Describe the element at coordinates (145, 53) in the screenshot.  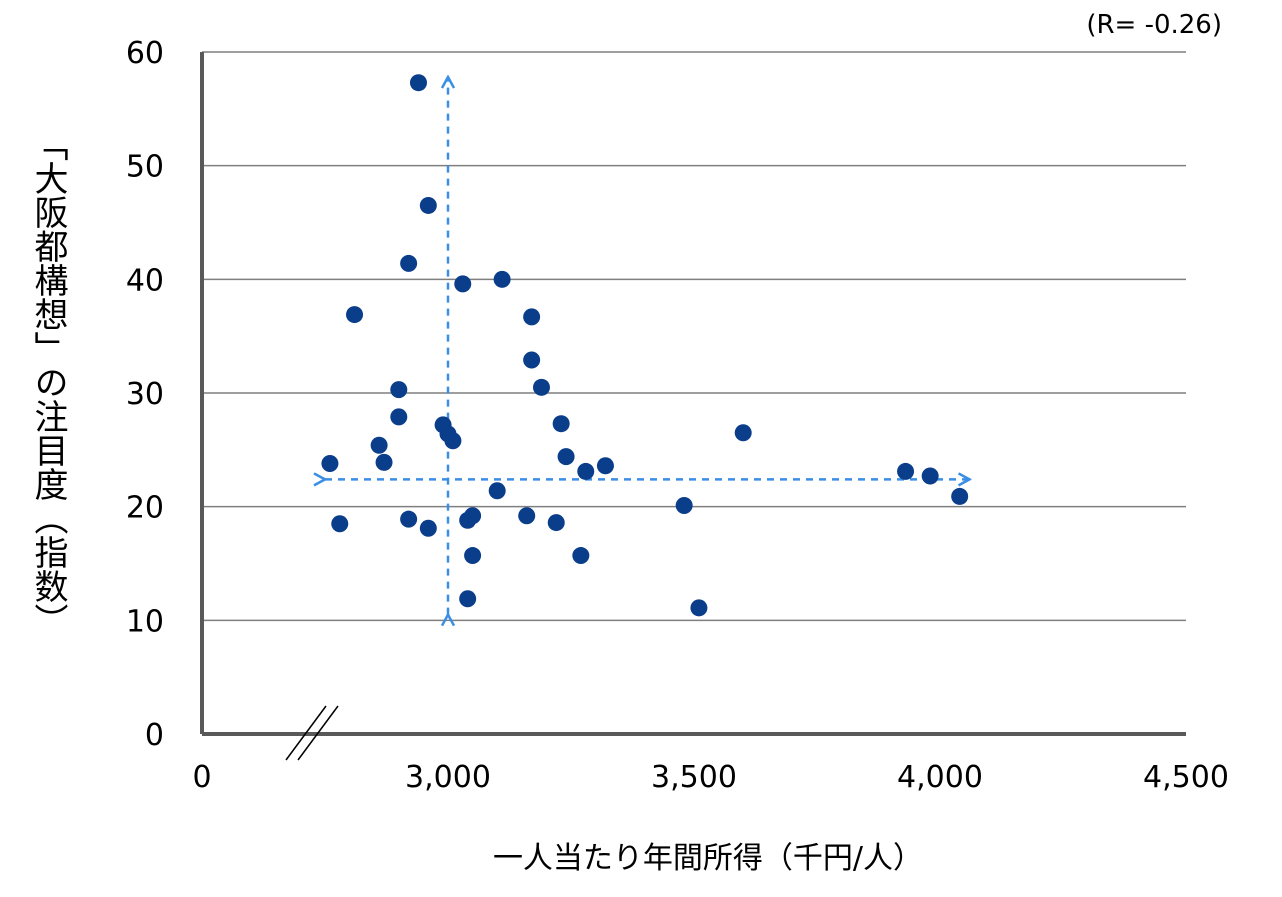
I see `y-tick-label: 60` at that location.